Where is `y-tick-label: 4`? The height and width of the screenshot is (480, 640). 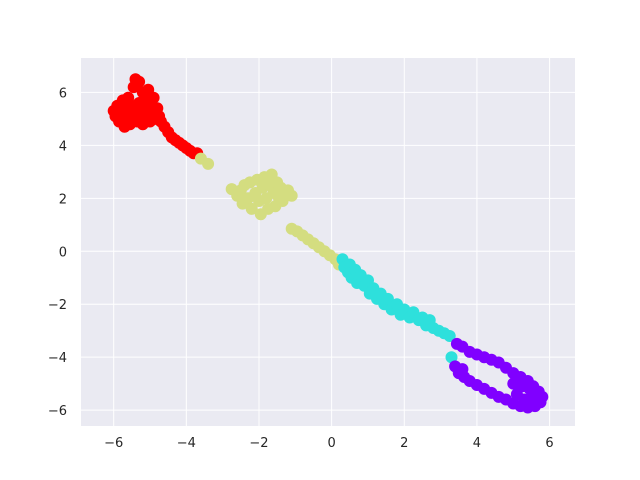 y-tick-label: 4 is located at coordinates (63, 146).